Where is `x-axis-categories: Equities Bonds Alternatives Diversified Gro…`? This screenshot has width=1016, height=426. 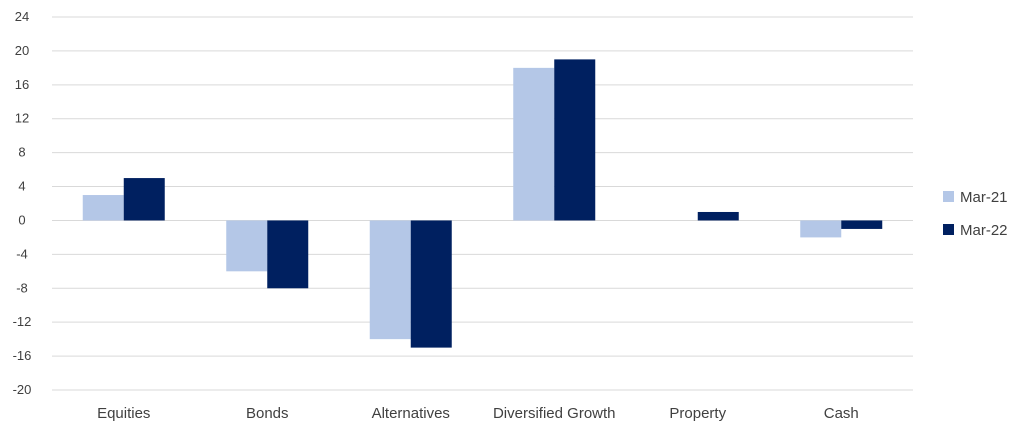
x-axis-categories: Equities Bonds Alternatives Diversified Gro… is located at coordinates (478, 413).